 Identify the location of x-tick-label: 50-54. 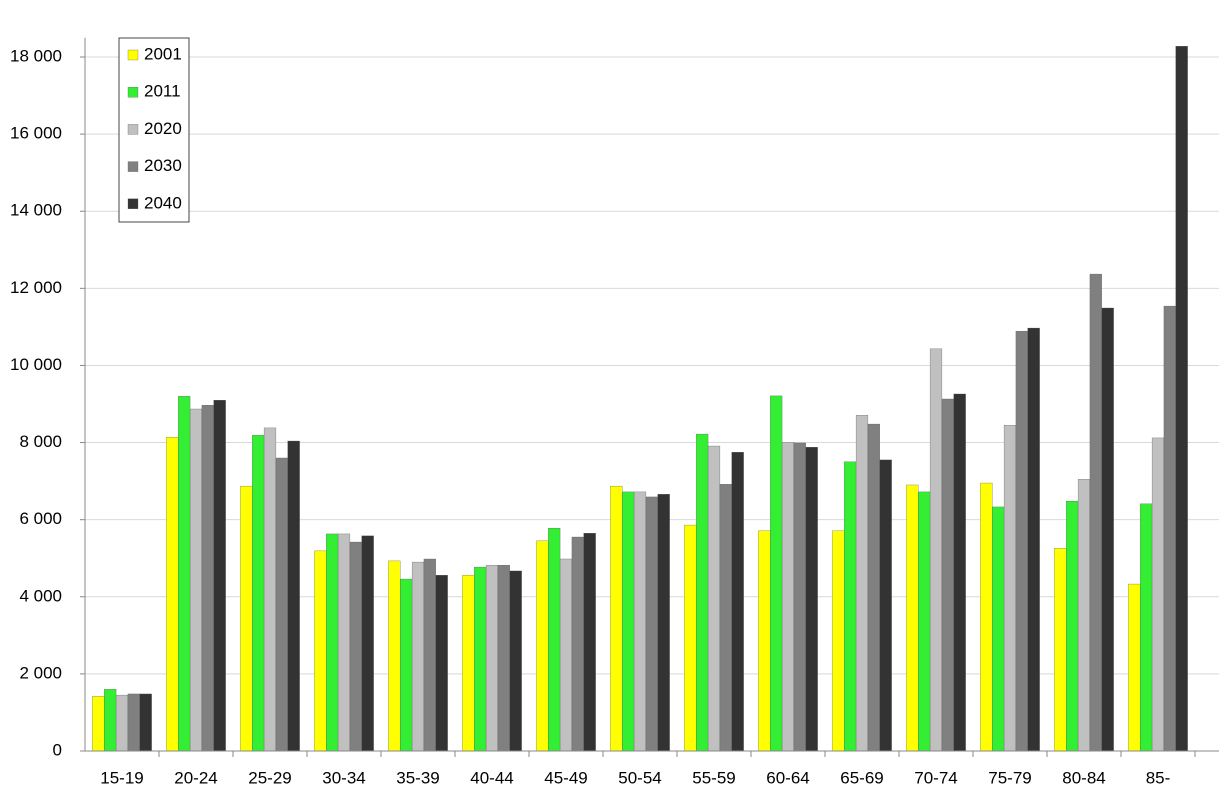
(639, 777).